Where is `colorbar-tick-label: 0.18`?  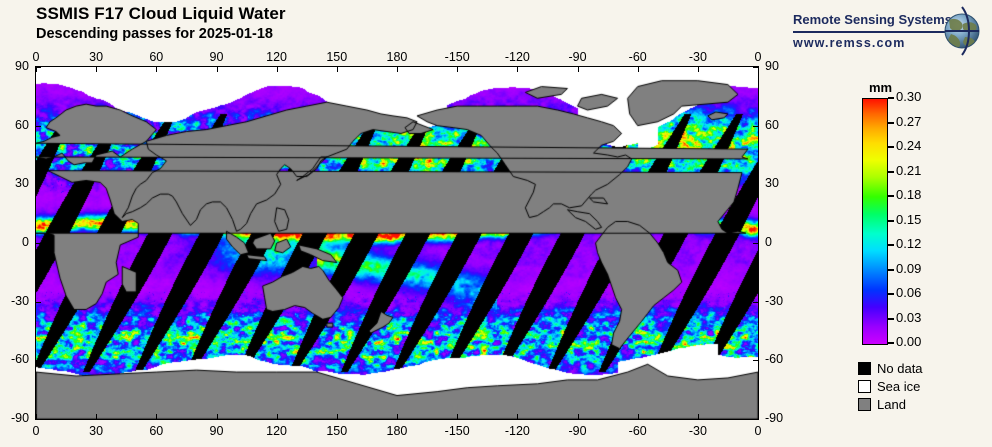 colorbar-tick-label: 0.18 is located at coordinates (909, 194).